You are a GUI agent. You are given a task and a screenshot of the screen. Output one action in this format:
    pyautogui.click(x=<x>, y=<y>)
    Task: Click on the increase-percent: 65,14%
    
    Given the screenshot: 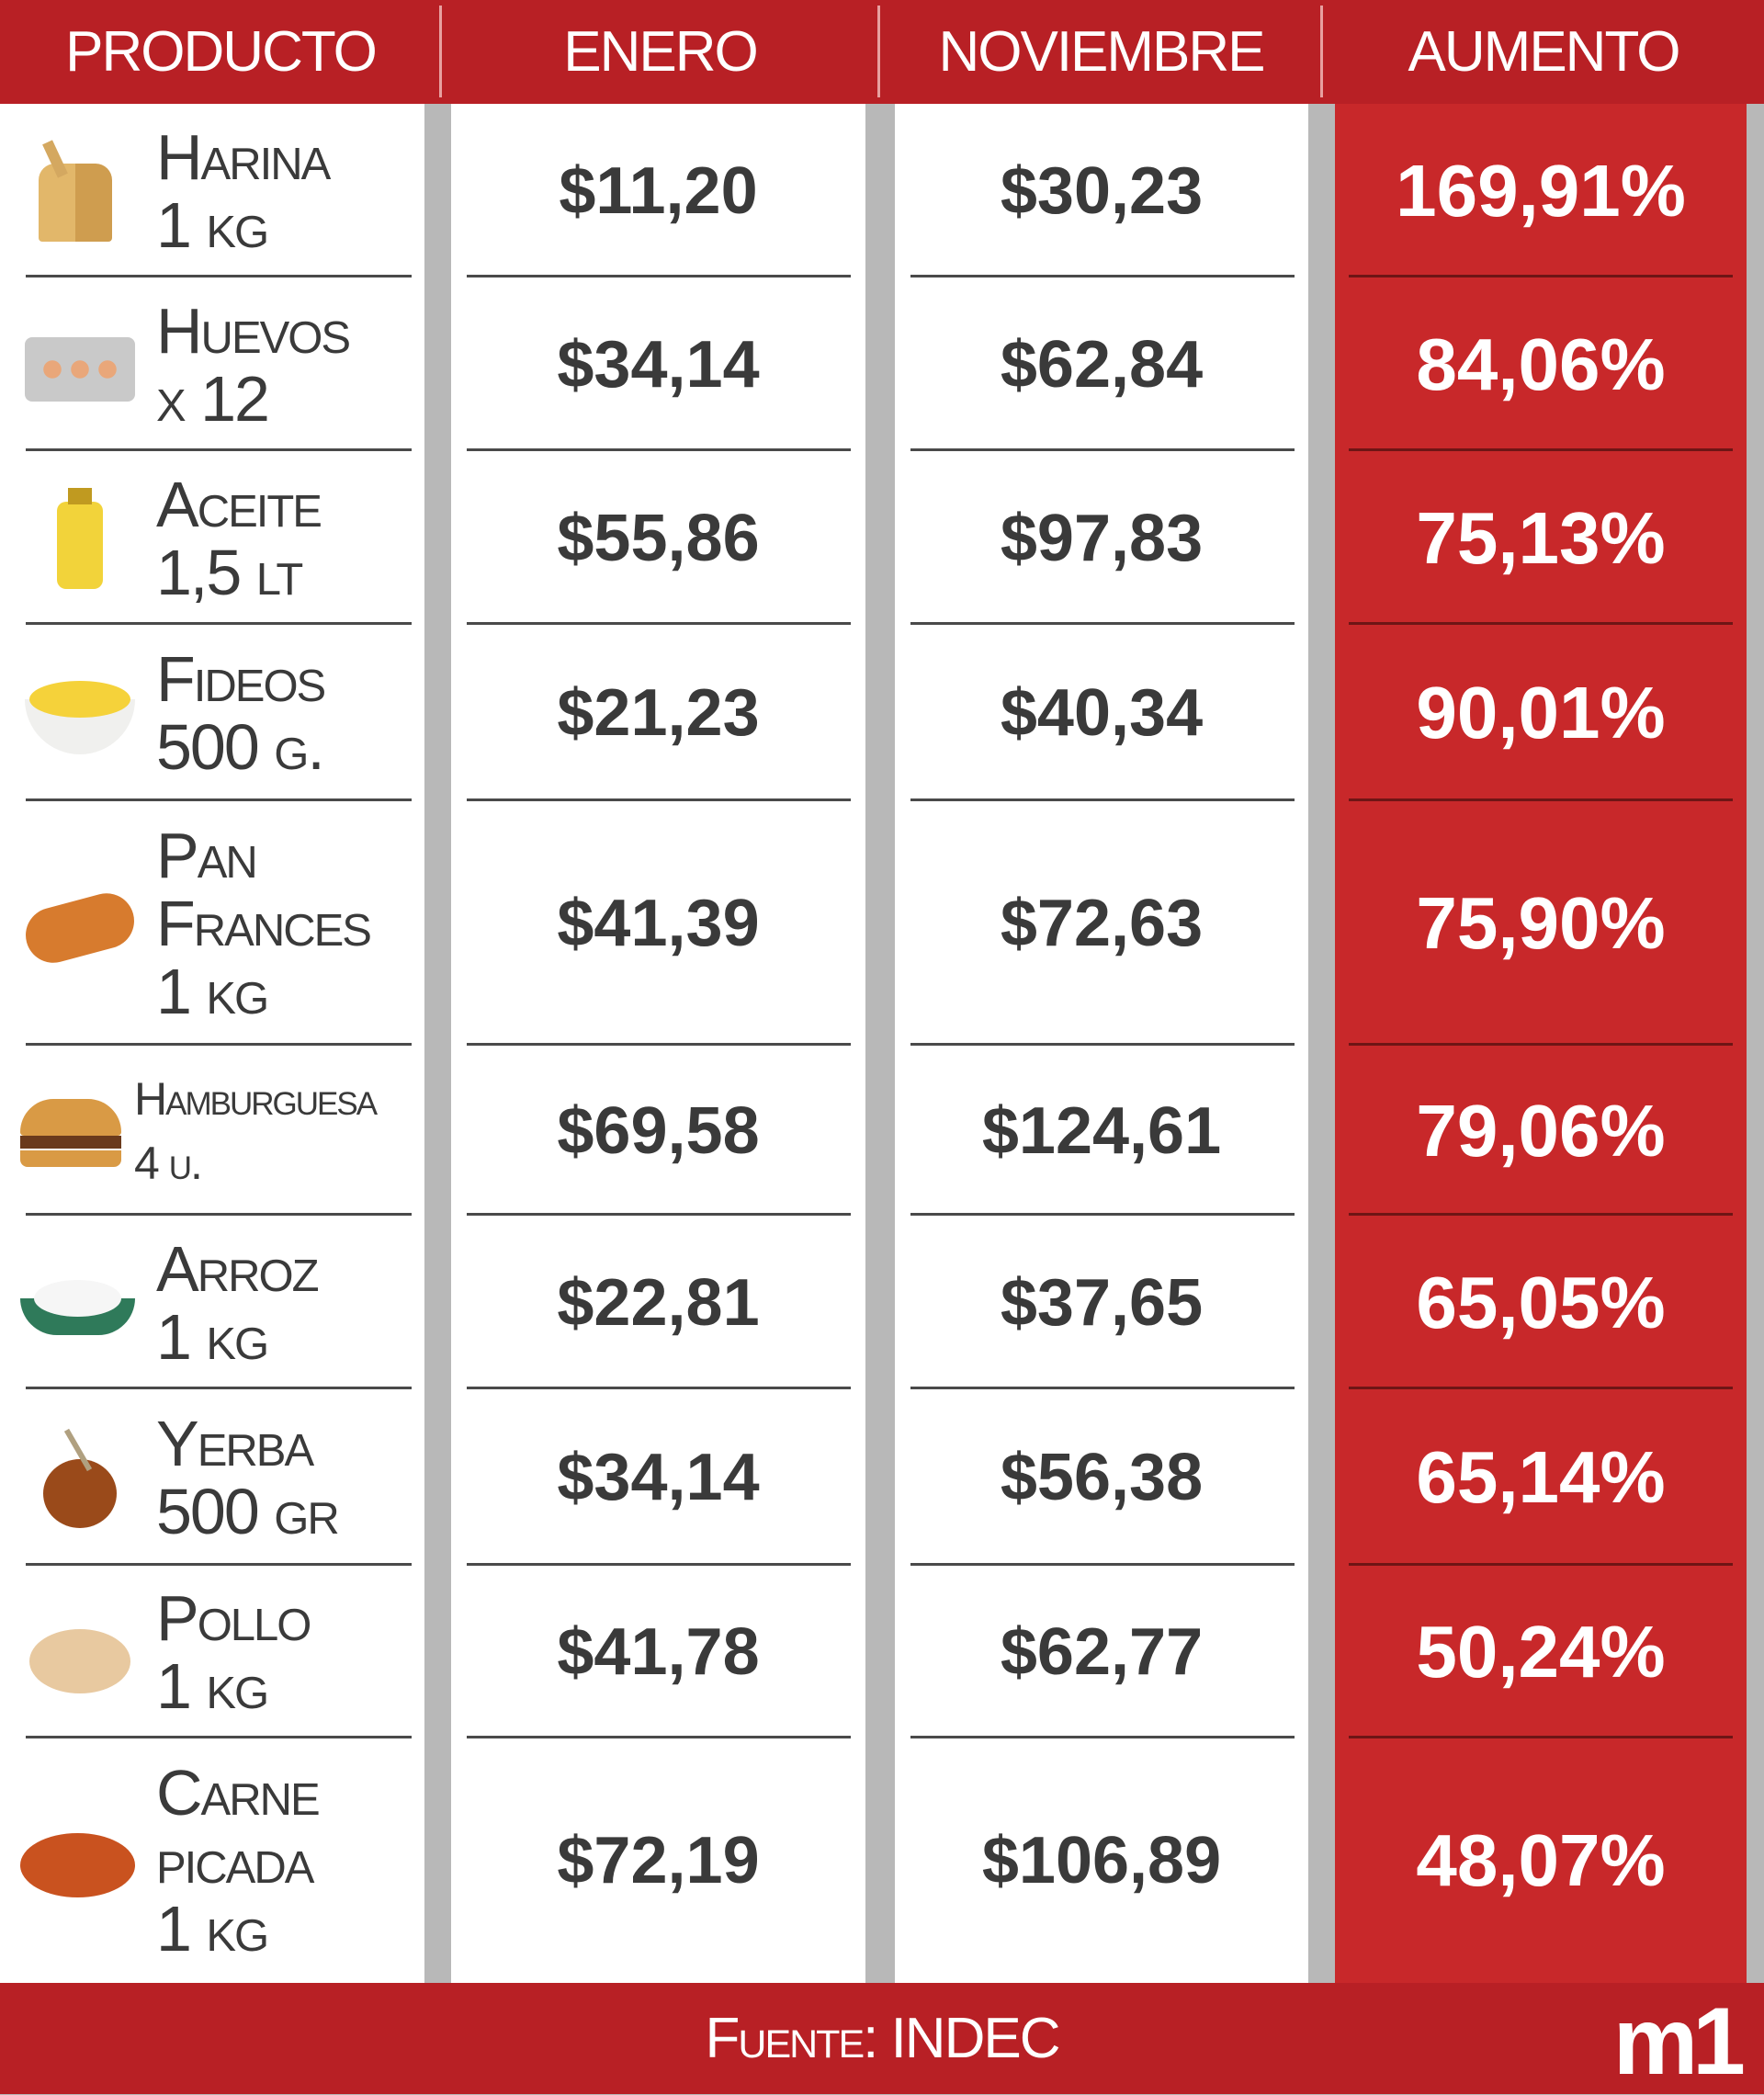 What is the action you would take?
    pyautogui.click(x=1541, y=1477)
    